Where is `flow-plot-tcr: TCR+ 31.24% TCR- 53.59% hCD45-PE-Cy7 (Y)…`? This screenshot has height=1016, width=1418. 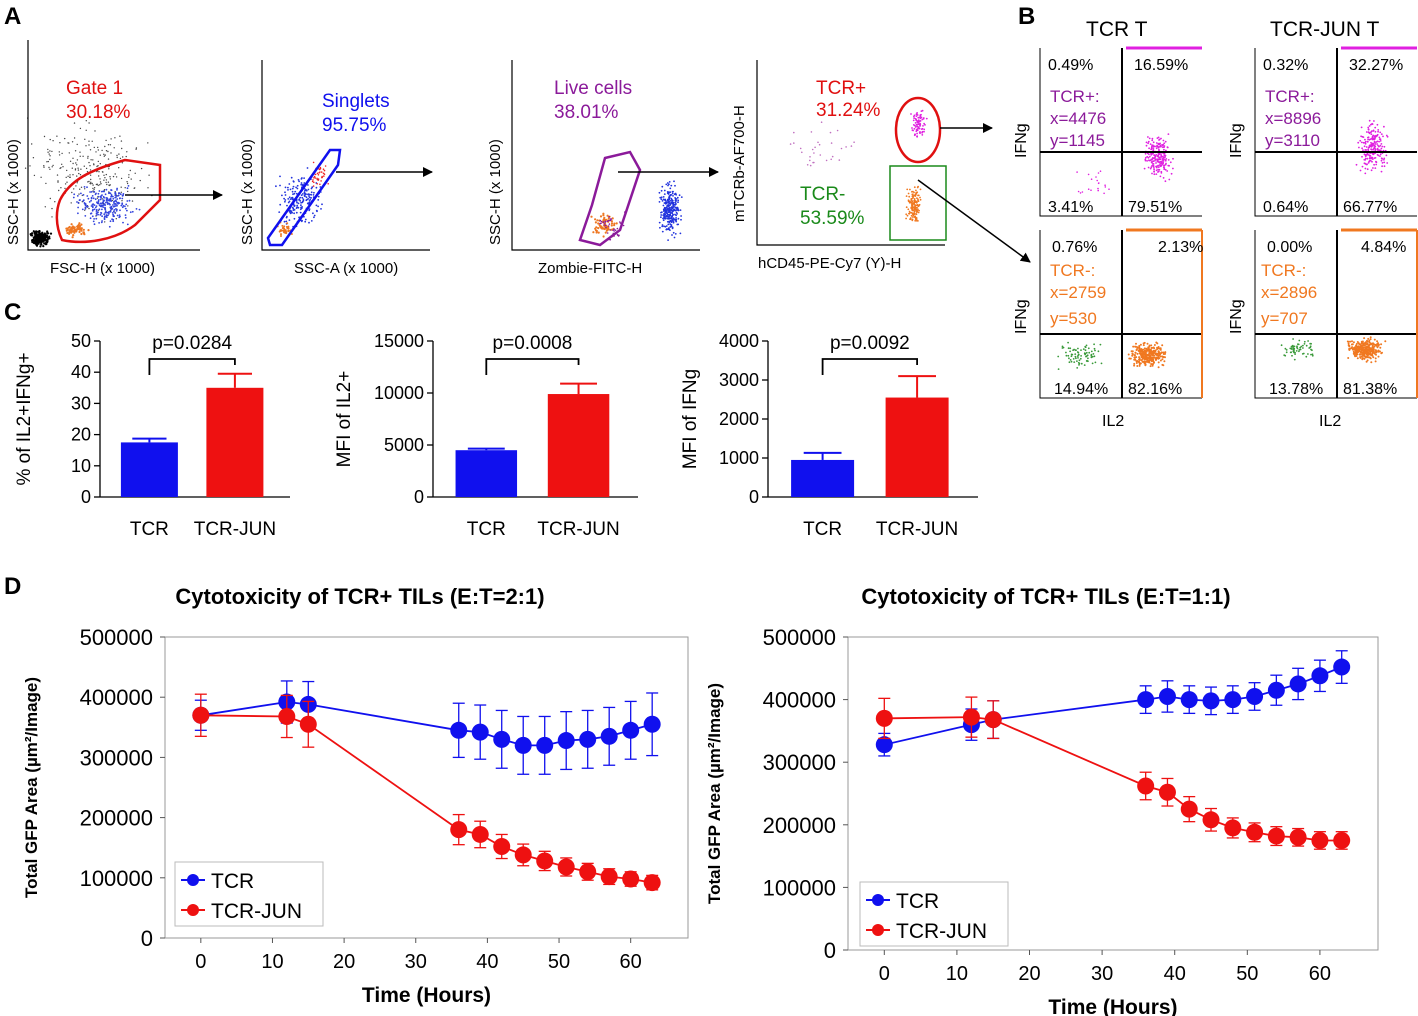
flow-plot-tcr: TCR+ 31.24% TCR- 53.59% hCD45-PE-Cy7 (Y)… is located at coordinates (881, 166).